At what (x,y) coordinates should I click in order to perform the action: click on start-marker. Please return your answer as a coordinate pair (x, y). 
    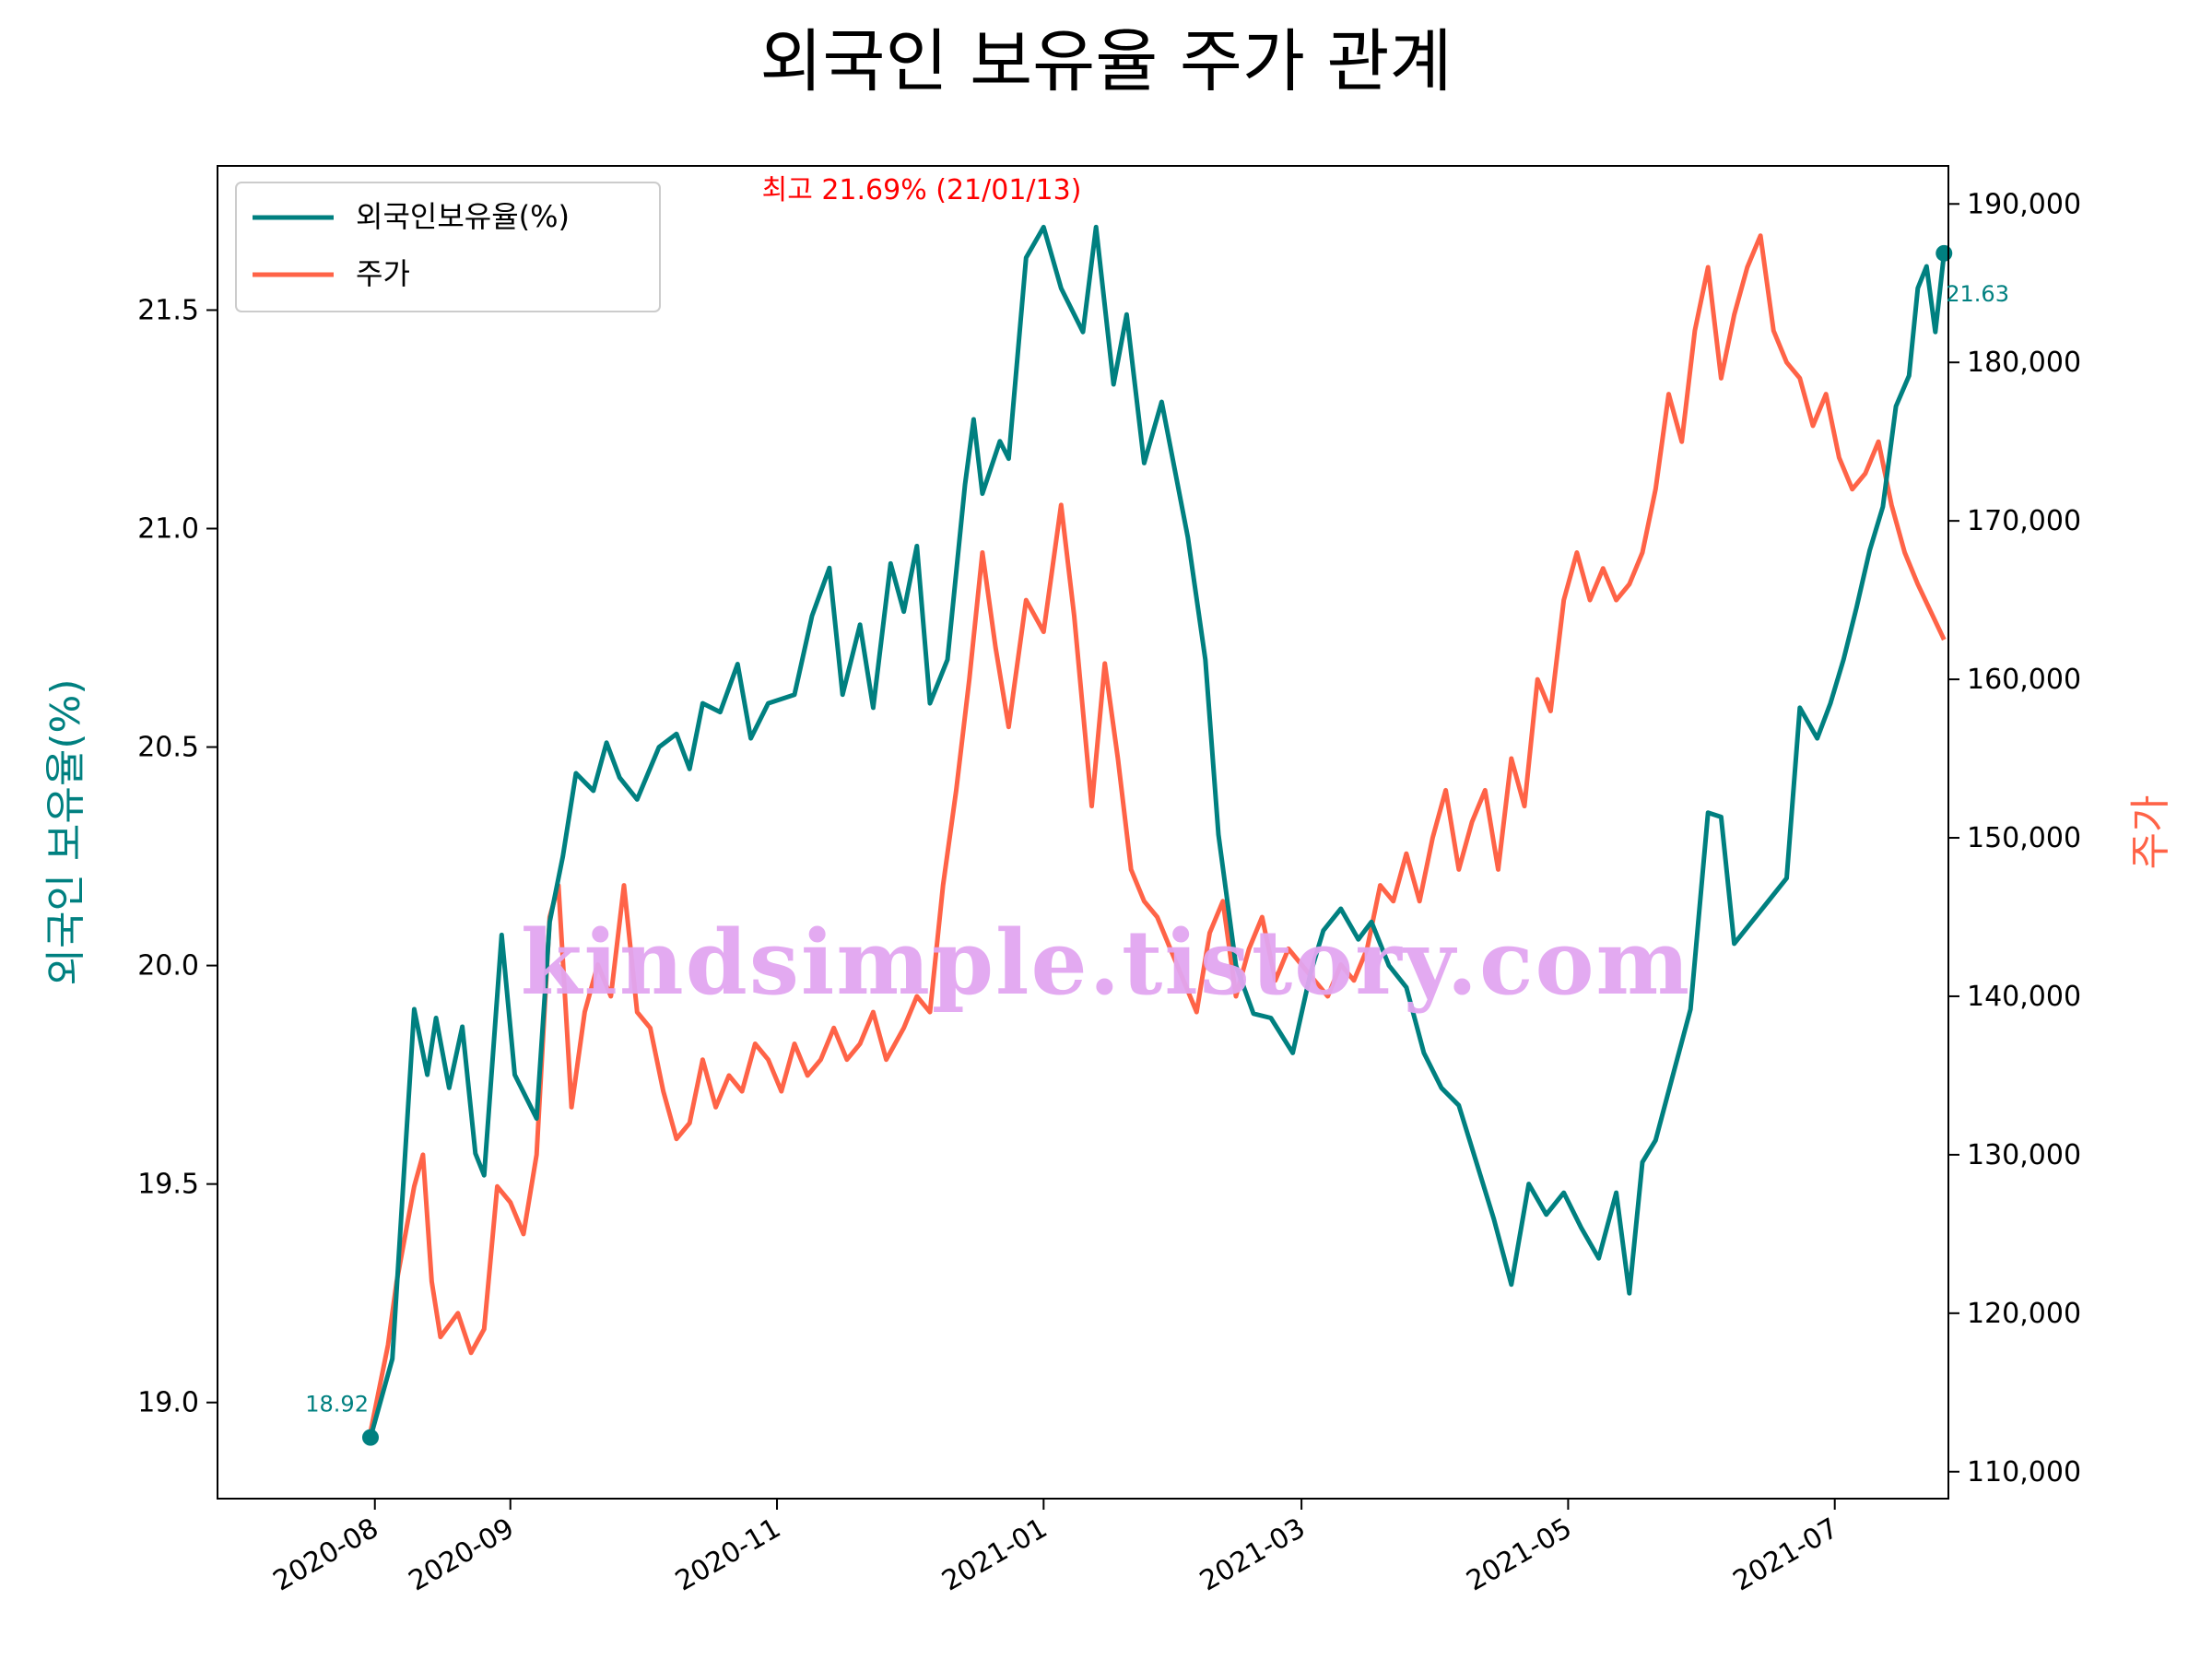
    Looking at the image, I should click on (370, 1437).